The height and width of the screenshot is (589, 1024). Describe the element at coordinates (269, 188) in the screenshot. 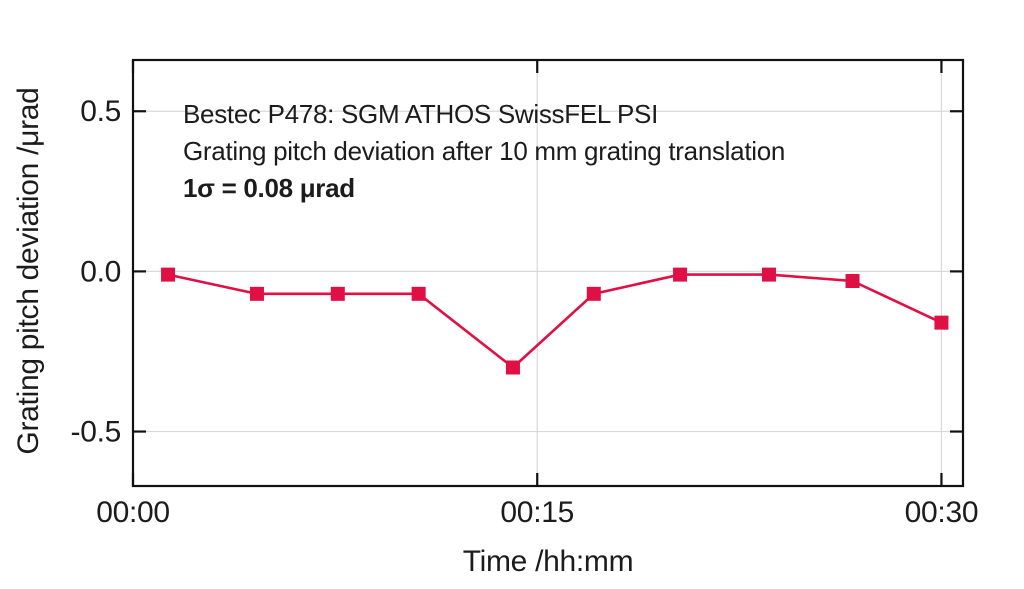

I see `annotation-sigma: 1σ = 0.08 μrad` at that location.